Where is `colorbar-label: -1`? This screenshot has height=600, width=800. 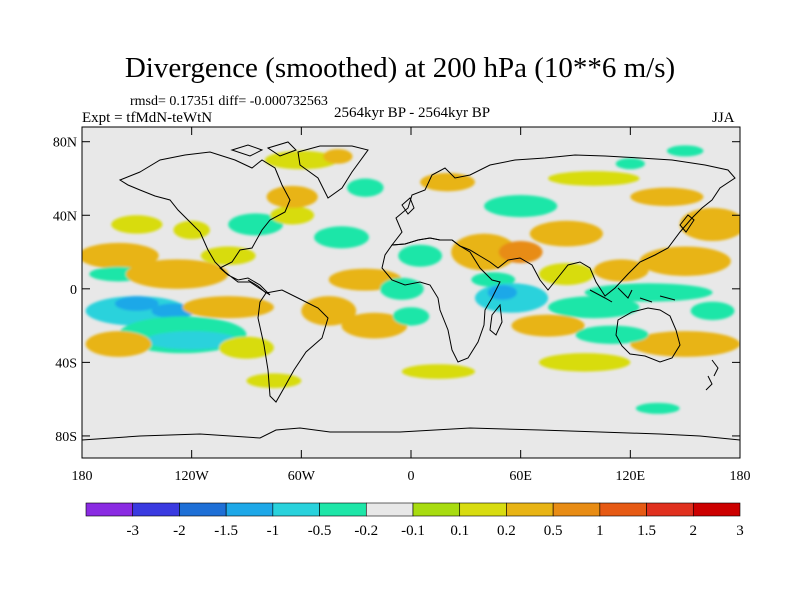 colorbar-label: -1 is located at coordinates (273, 531).